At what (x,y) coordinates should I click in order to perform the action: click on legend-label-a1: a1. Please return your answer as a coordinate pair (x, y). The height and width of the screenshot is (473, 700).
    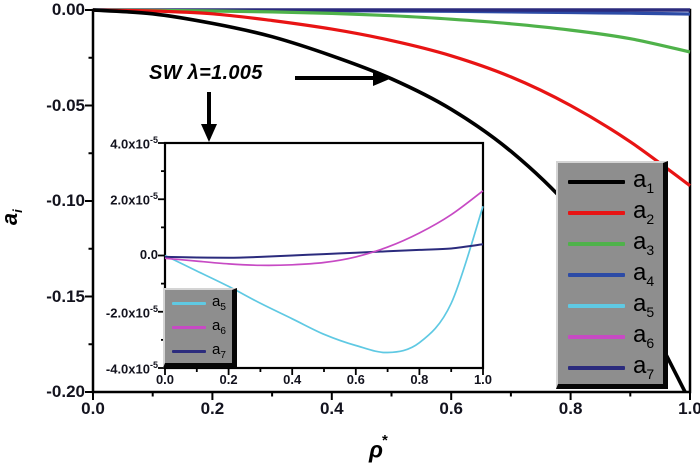
    Looking at the image, I should click on (644, 181).